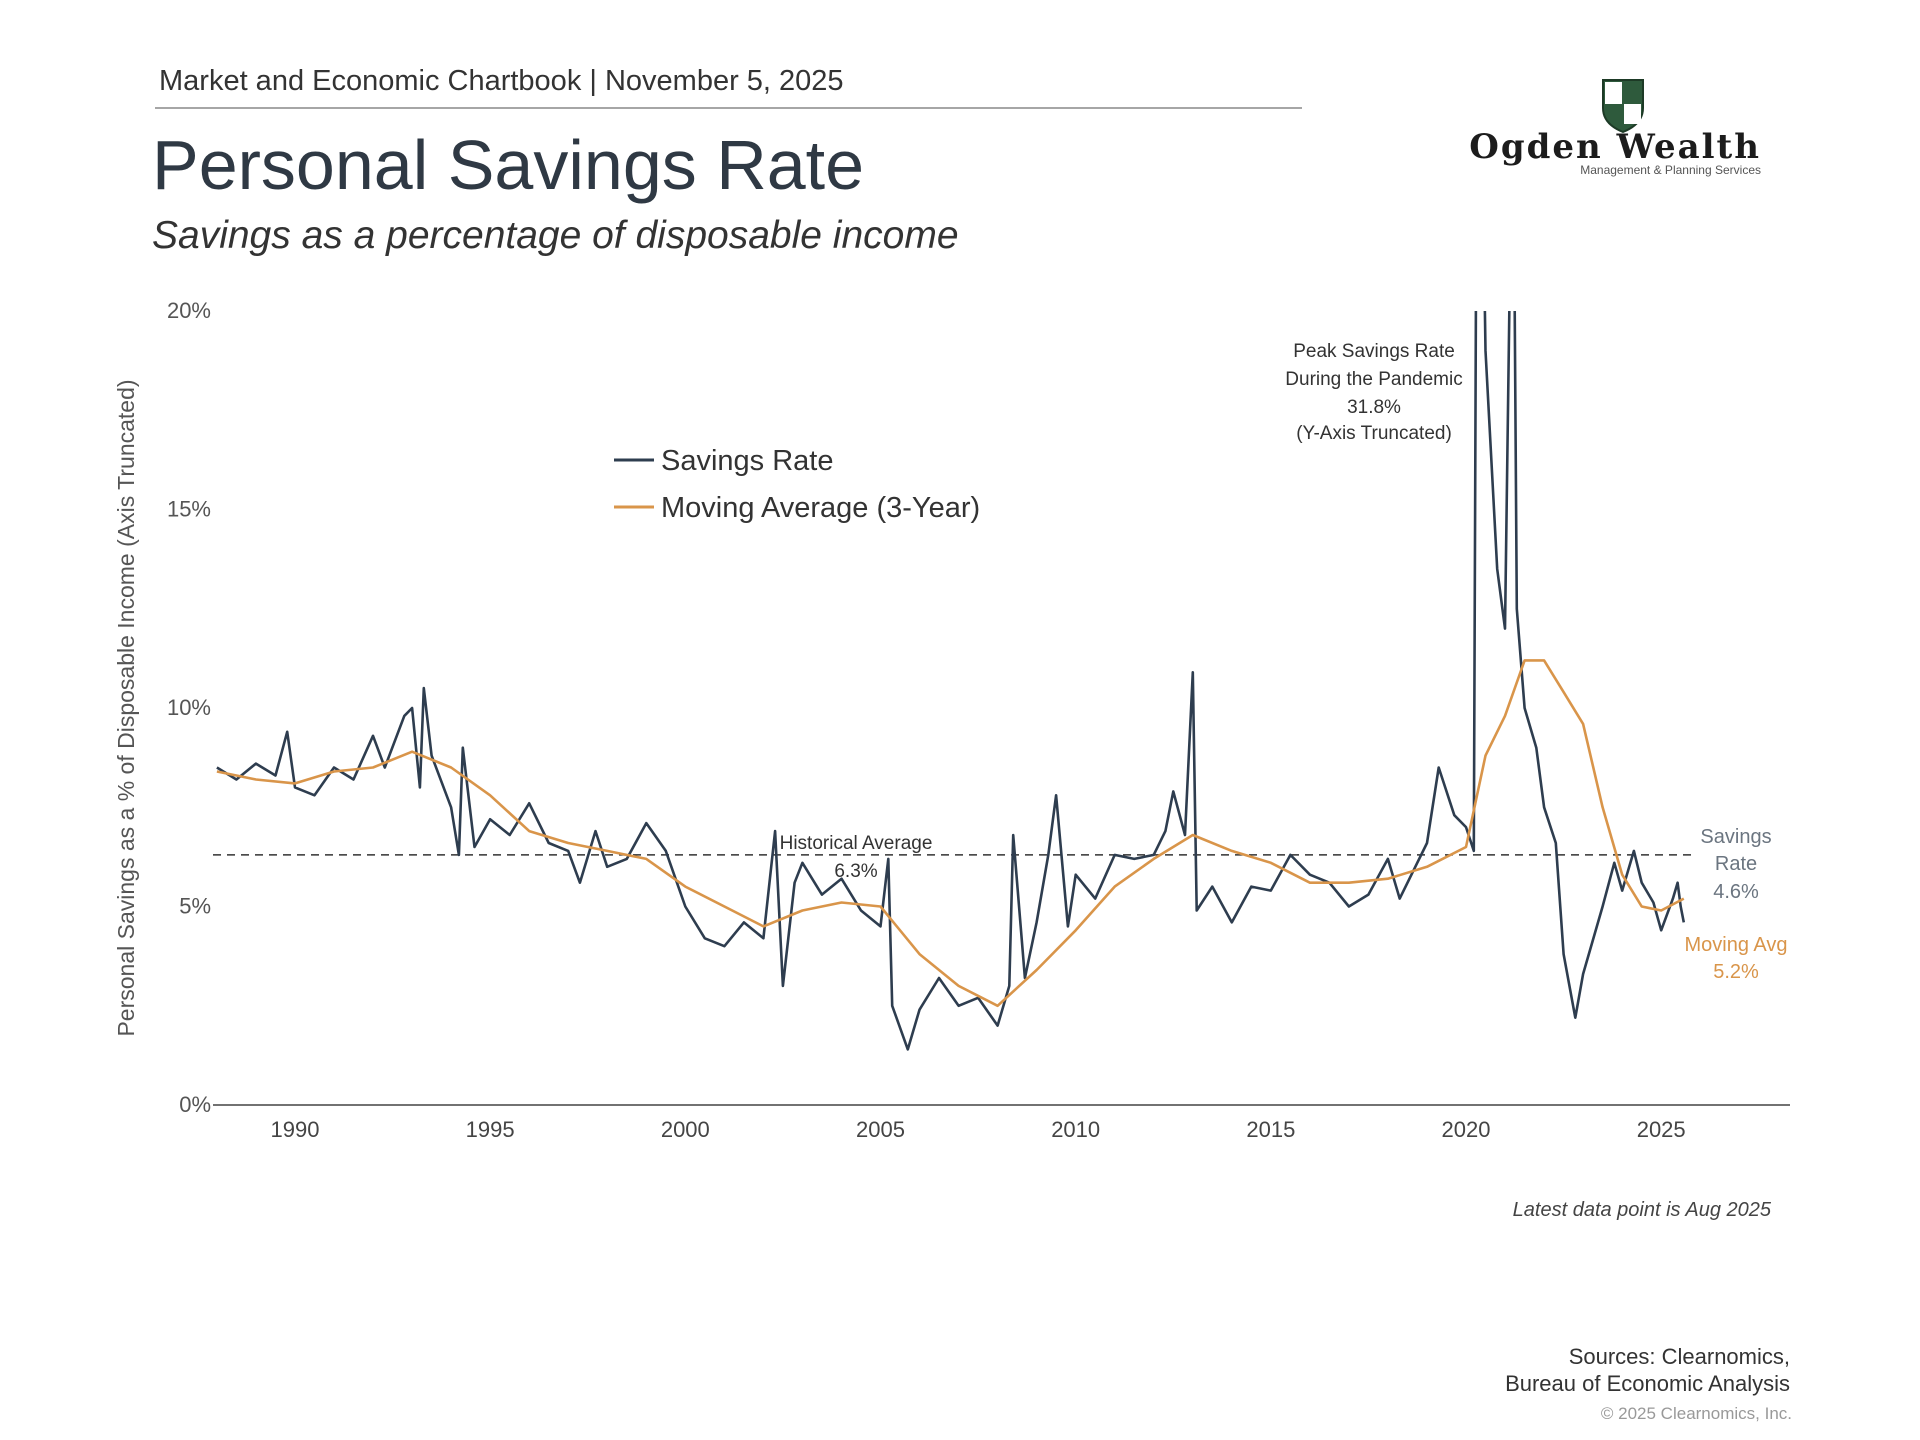  Describe the element at coordinates (195, 1104) in the screenshot. I see `y-tick-label: 0%` at that location.